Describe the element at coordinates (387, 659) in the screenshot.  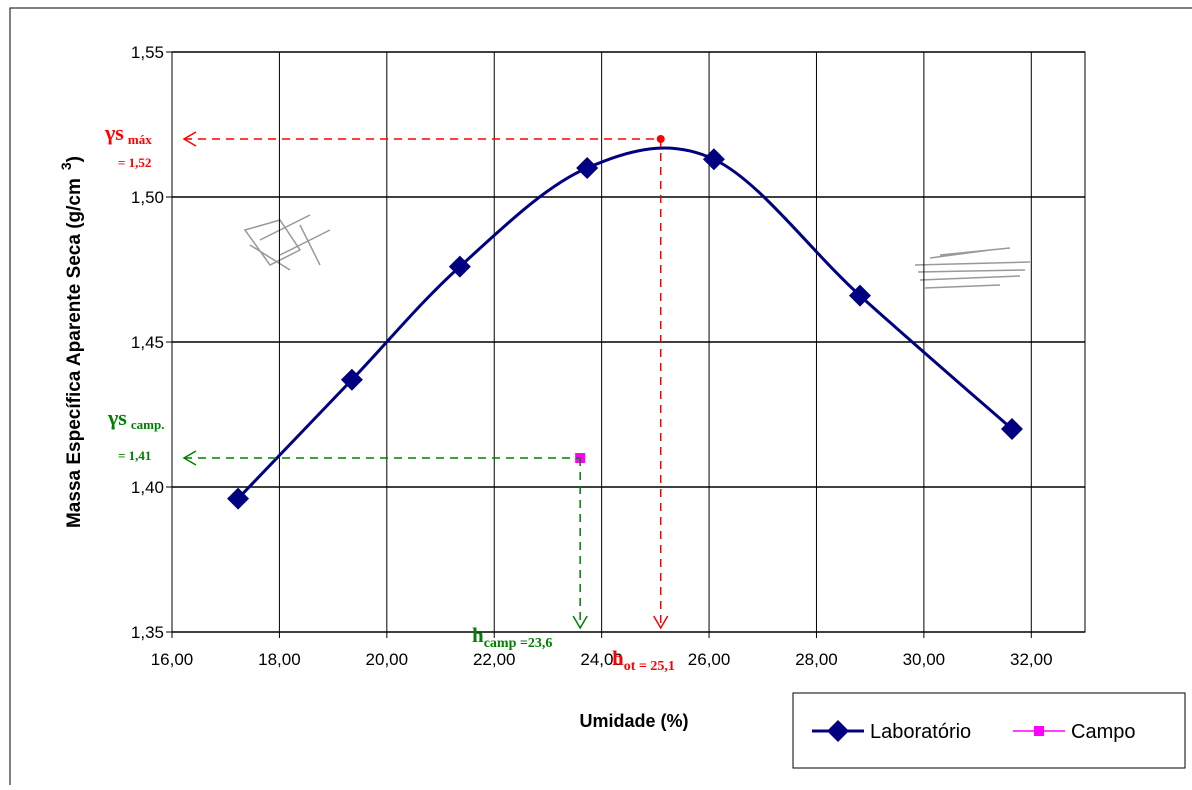
I see `x-tick-label: 20,00` at that location.